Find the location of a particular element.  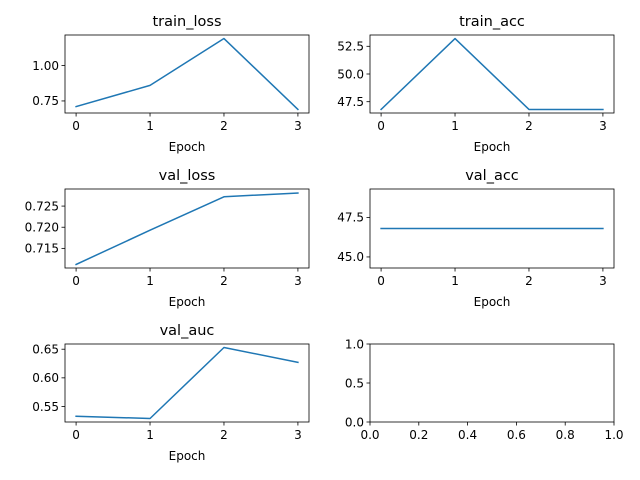

x-tick-label: 0.0 is located at coordinates (369, 435).